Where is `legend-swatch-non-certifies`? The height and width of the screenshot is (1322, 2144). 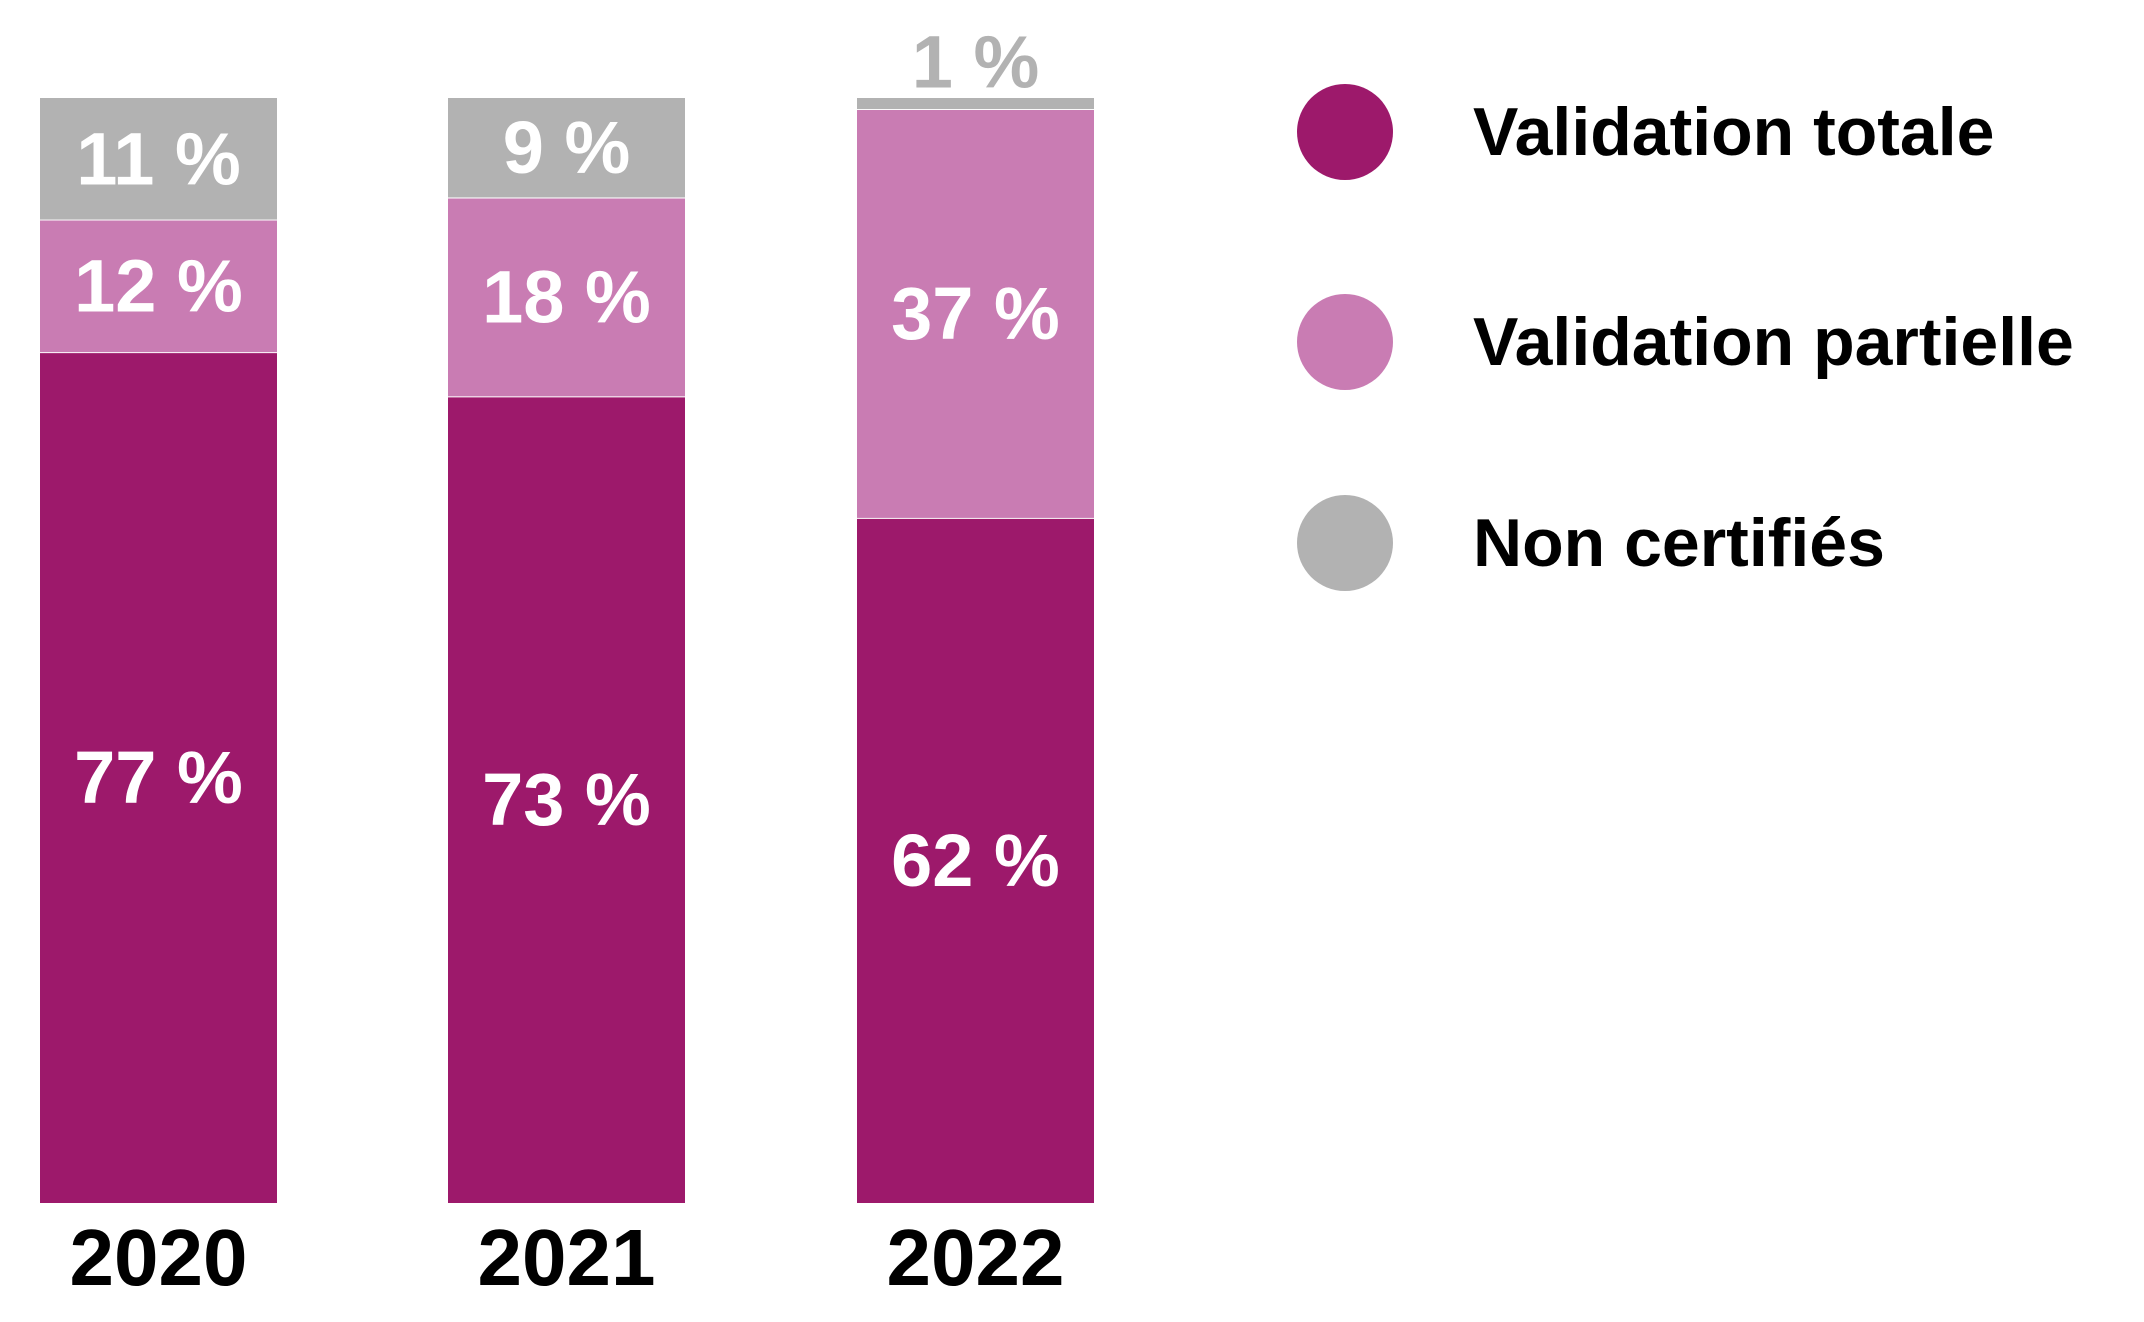 legend-swatch-non-certifies is located at coordinates (1345, 543).